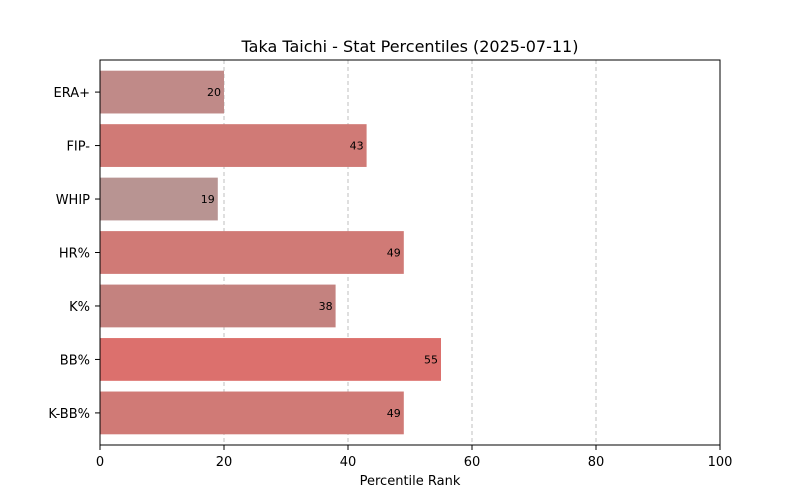  Describe the element at coordinates (252, 252) in the screenshot. I see `bar-hr-` at that location.